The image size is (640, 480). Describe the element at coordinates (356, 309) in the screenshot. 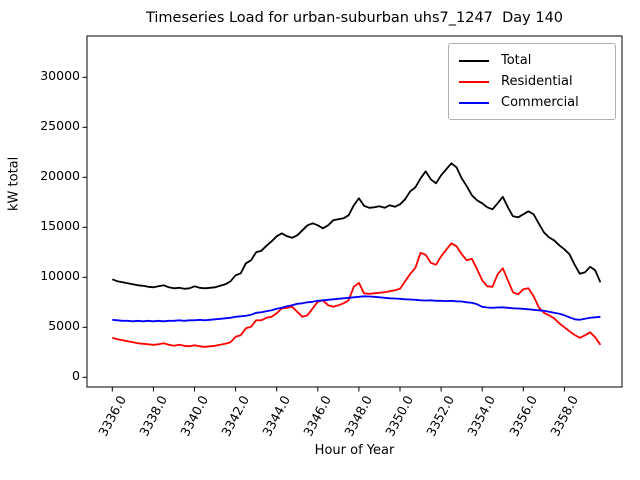

I see `series-line-commercial` at that location.